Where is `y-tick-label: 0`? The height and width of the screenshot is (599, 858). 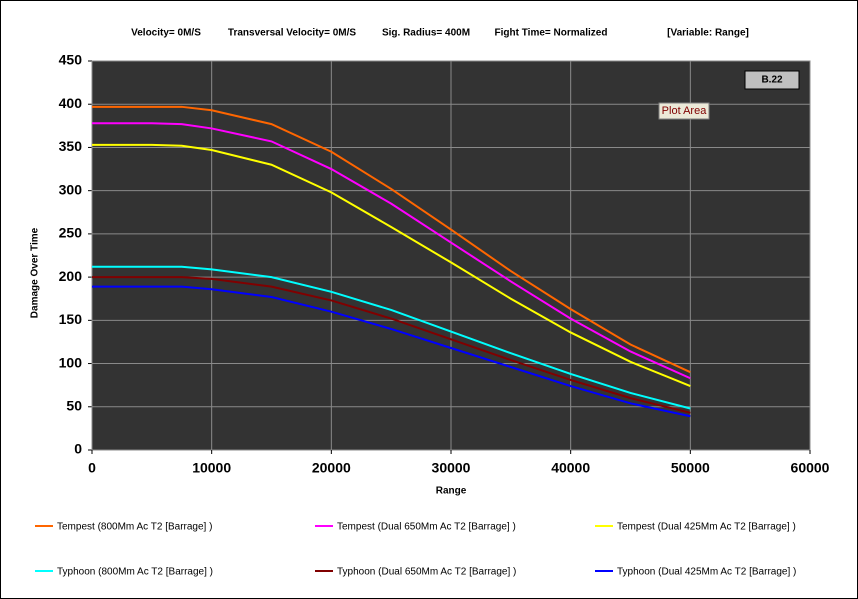
y-tick-label: 0 is located at coordinates (78, 449).